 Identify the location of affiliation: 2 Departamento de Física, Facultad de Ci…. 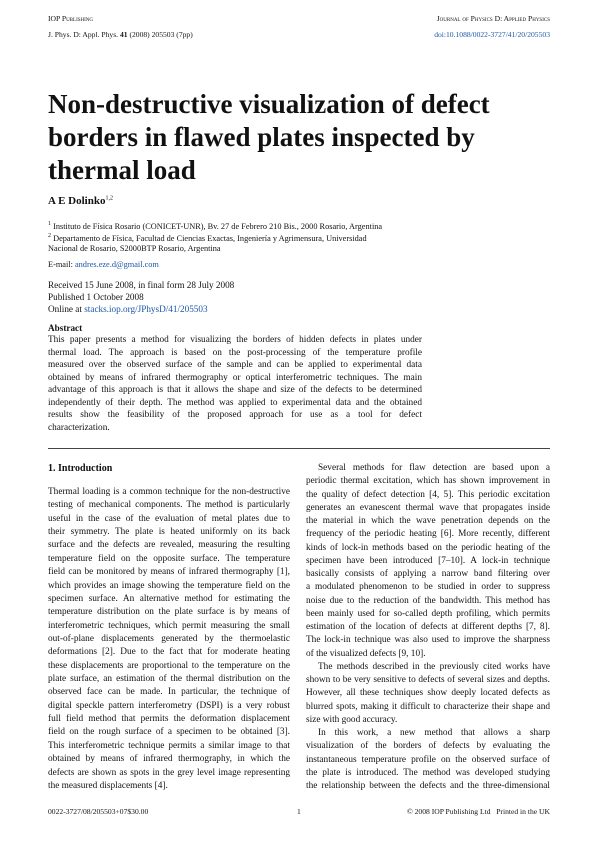
(207, 238).